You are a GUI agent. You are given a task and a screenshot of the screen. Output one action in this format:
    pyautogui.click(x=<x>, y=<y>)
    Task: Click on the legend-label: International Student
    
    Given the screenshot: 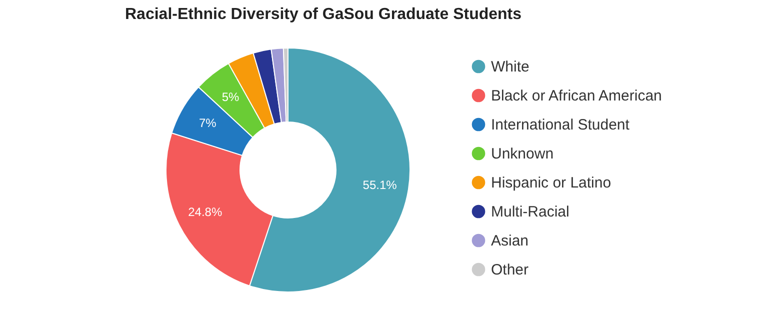 What is the action you would take?
    pyautogui.click(x=560, y=125)
    